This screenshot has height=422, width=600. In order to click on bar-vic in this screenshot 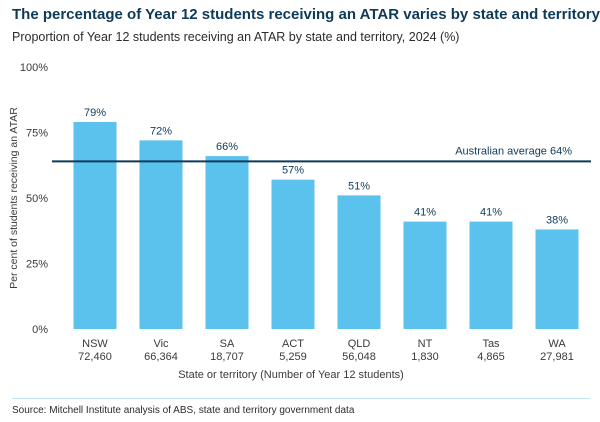, I will do `click(161, 234)`.